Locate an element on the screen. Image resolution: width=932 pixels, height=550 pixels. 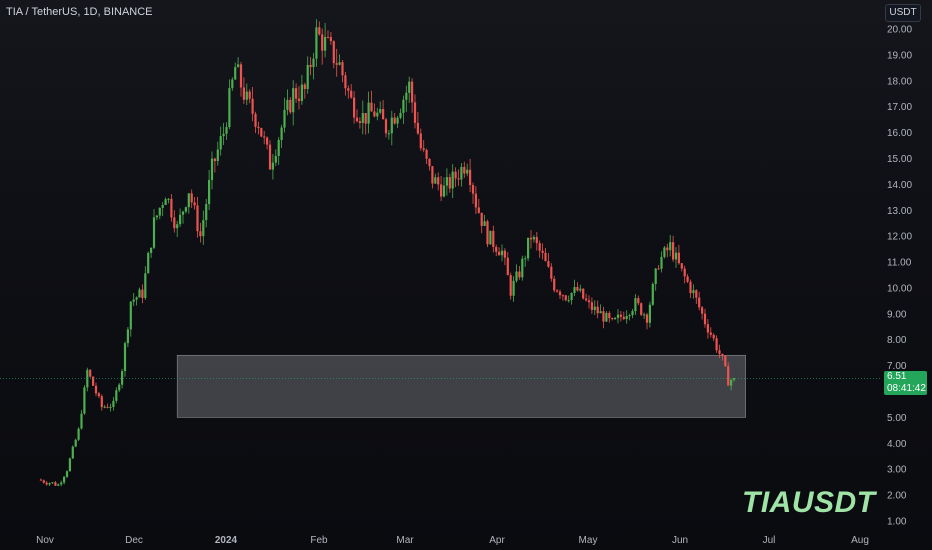
x-tick-label: Aug is located at coordinates (860, 540).